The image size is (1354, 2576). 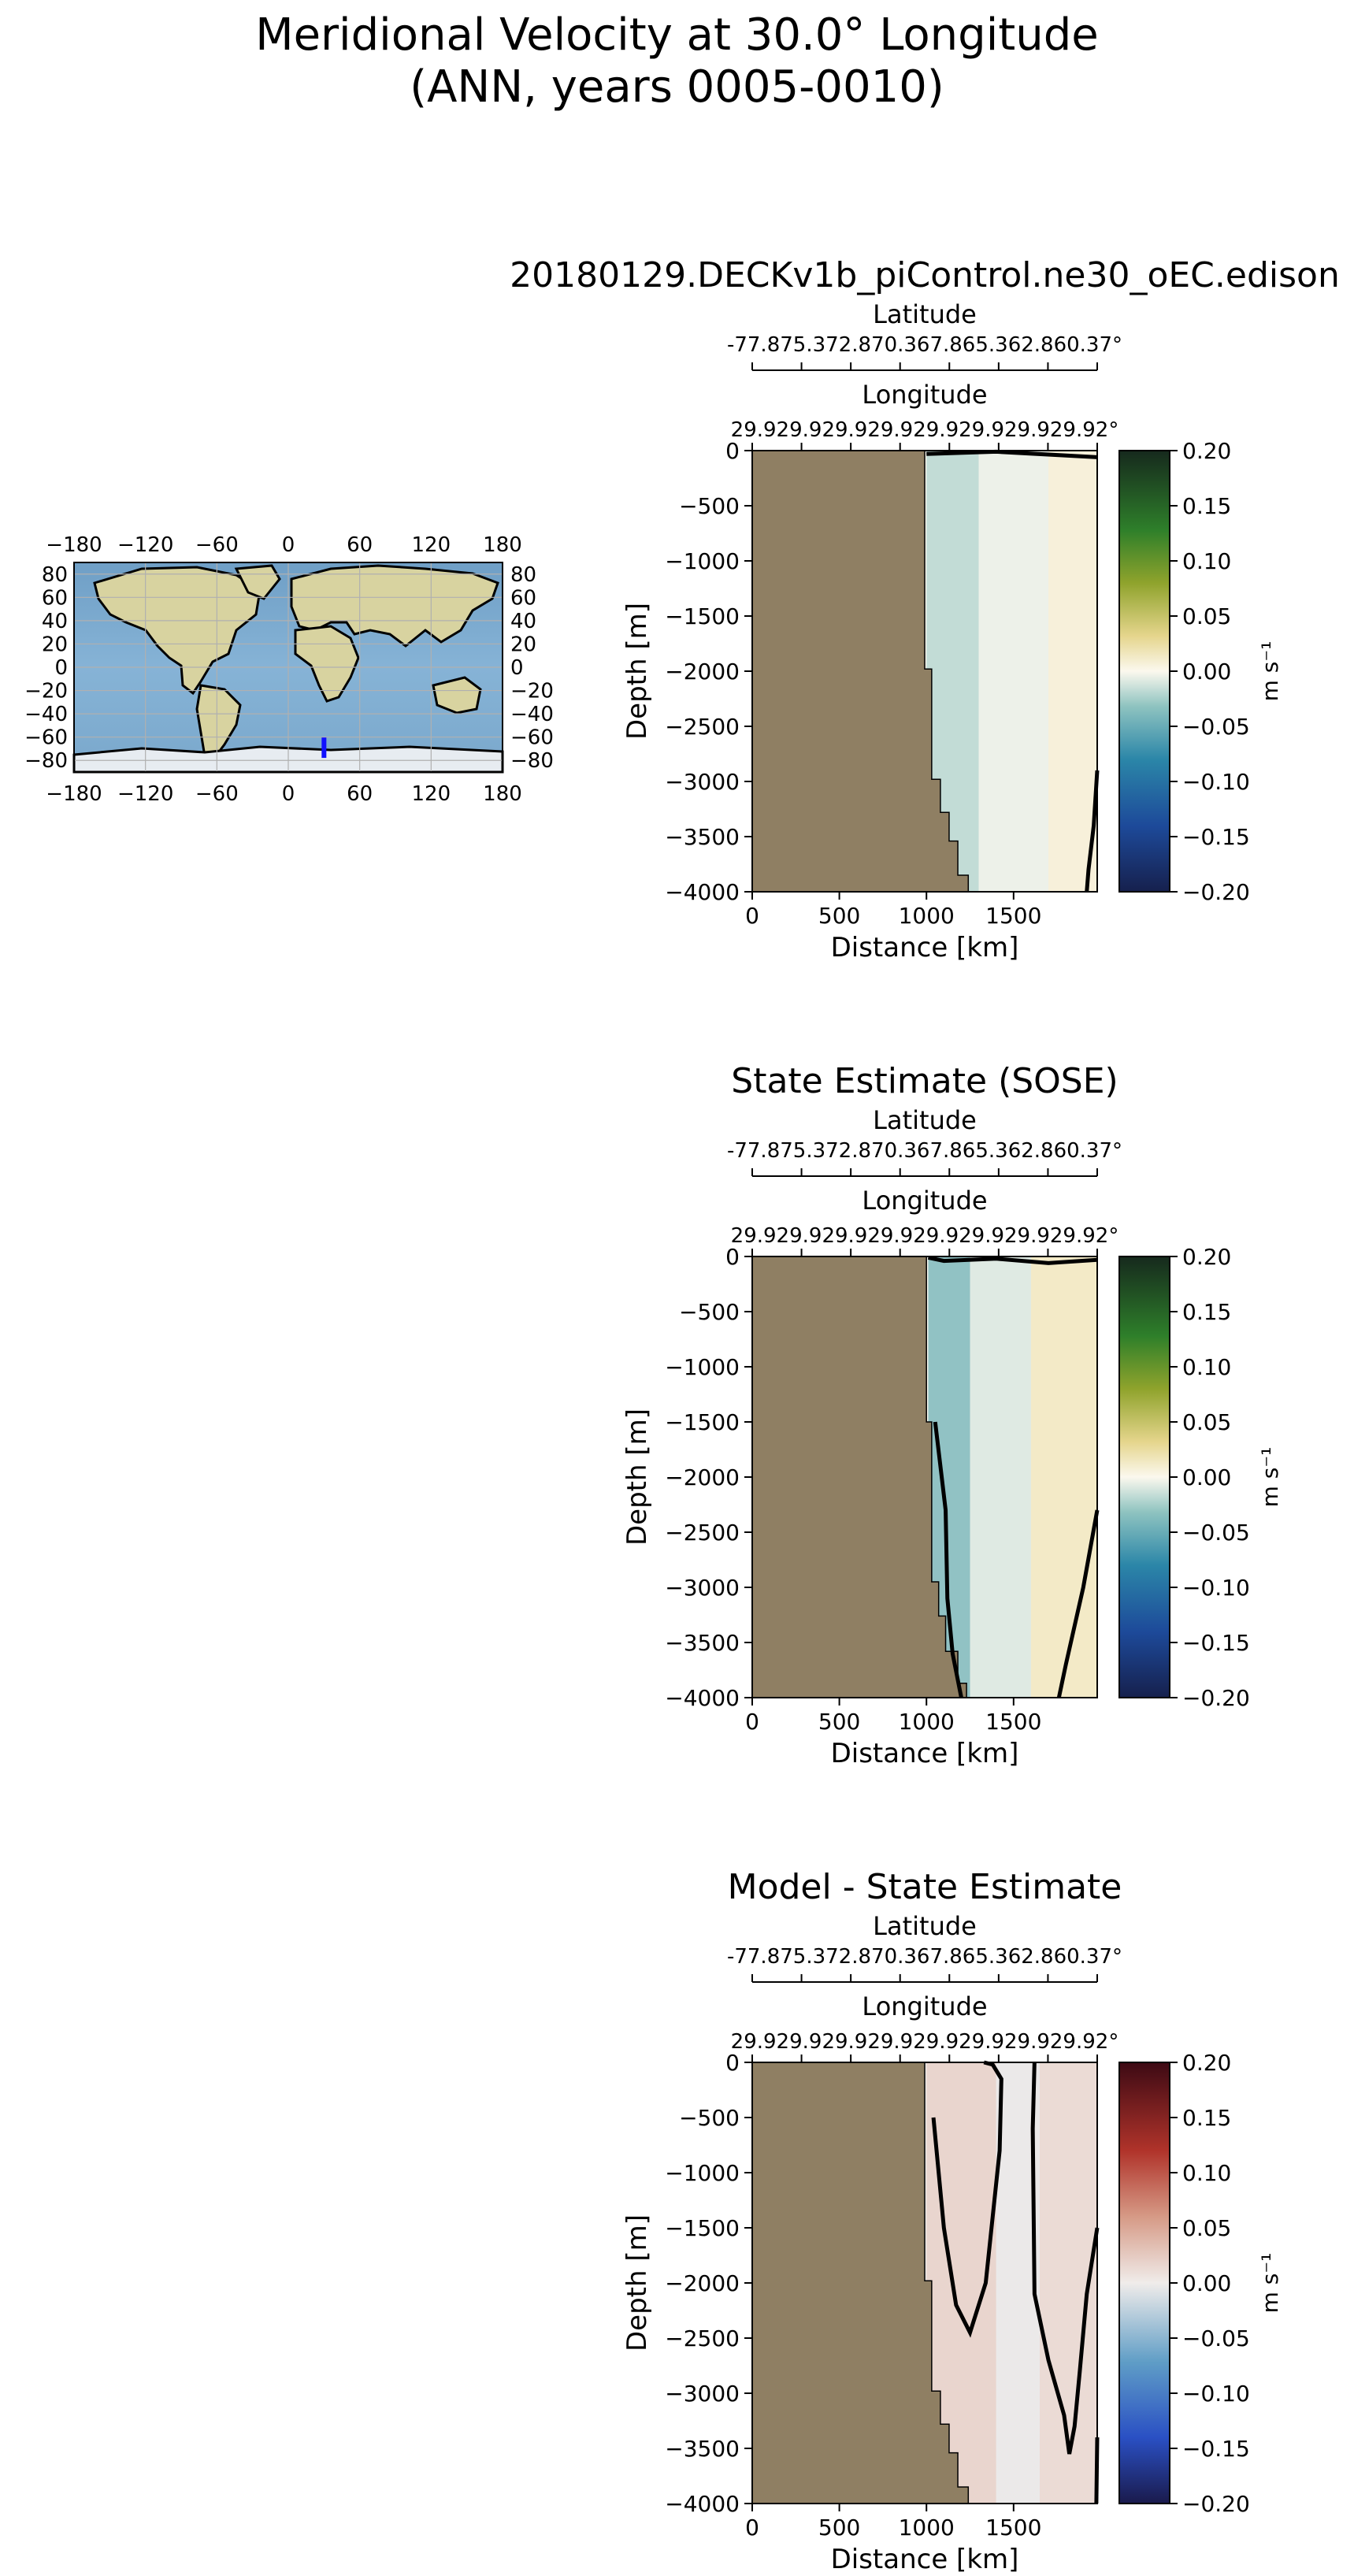 What do you see at coordinates (637, 671) in the screenshot?
I see `y-axis-label: Depth [m]` at bounding box center [637, 671].